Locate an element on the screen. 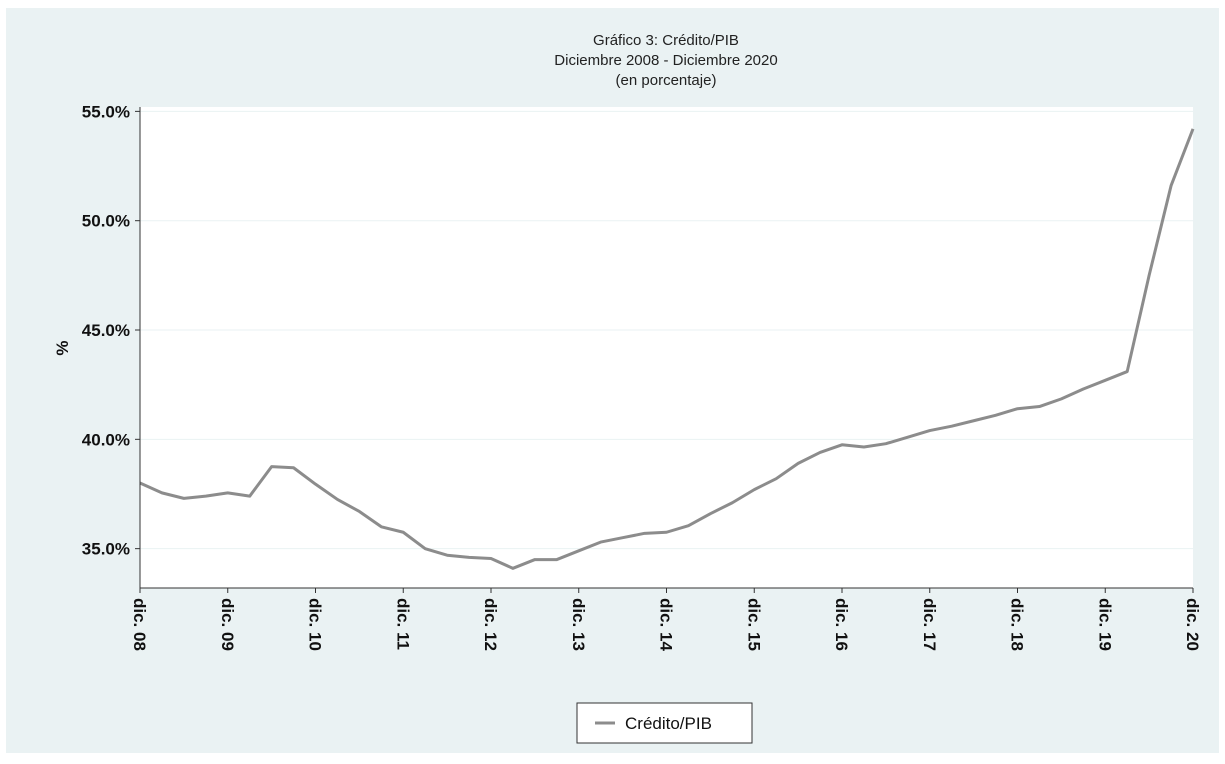  chart-title: Gráfico 3: Crédito/PIB is located at coordinates (666, 40).